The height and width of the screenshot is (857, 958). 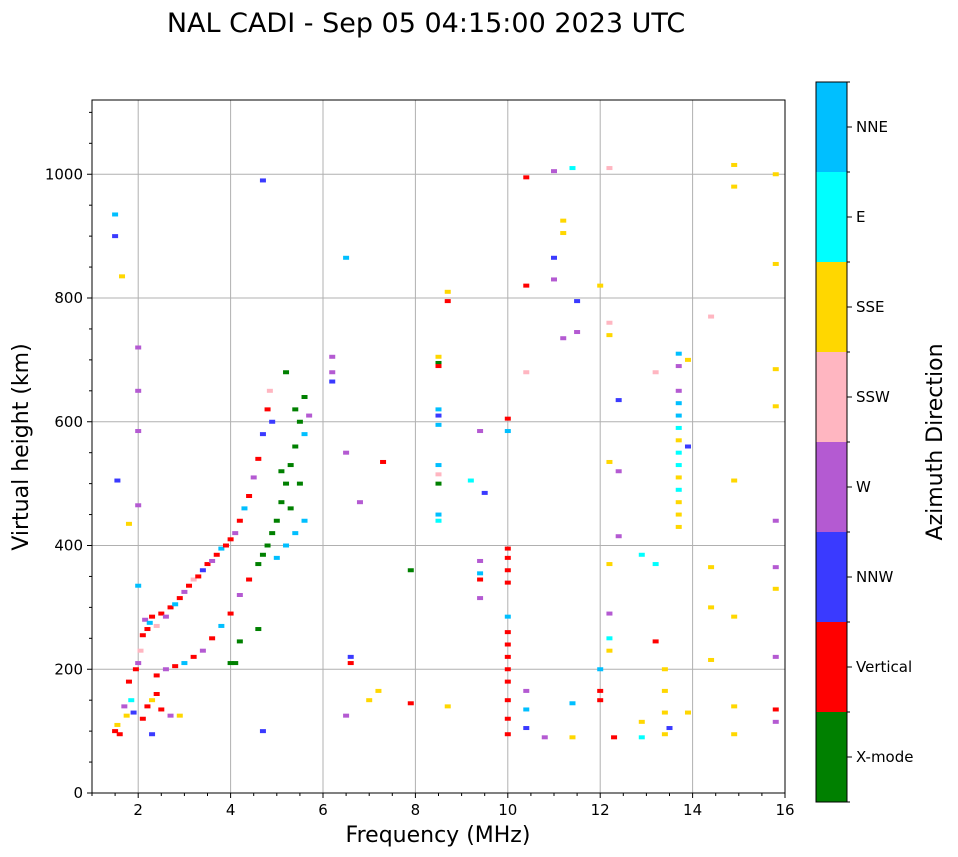 I want to click on colorbar-label: Azimuth Direction, so click(x=935, y=441).